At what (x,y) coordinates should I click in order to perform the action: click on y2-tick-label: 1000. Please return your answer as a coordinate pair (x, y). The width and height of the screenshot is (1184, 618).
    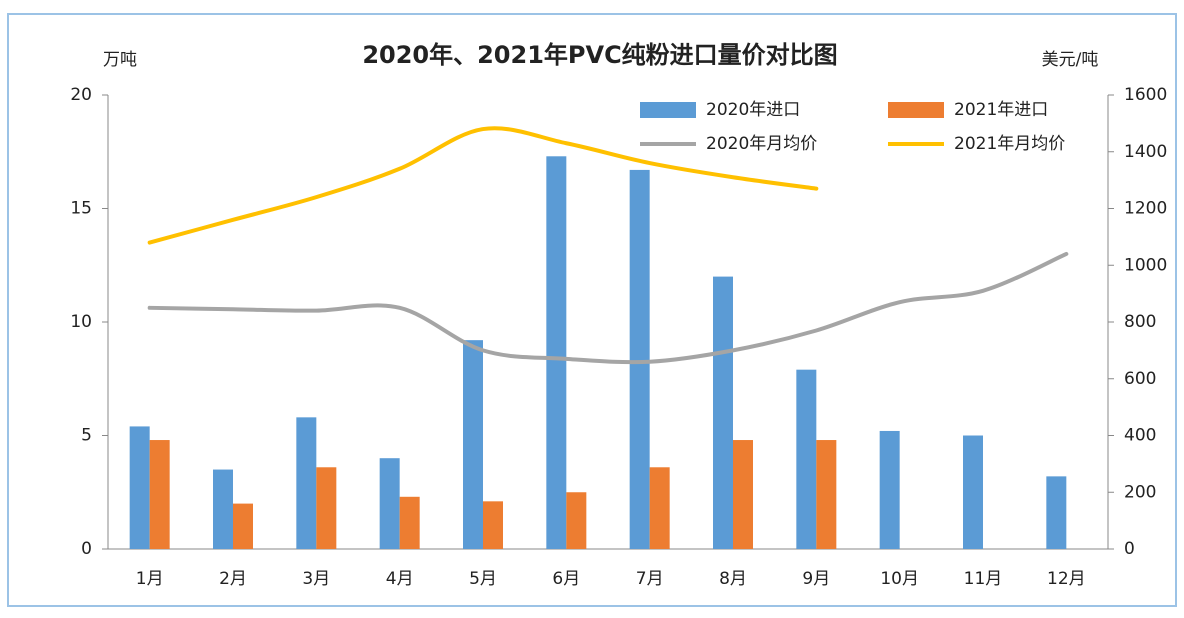
    Looking at the image, I should click on (1145, 265).